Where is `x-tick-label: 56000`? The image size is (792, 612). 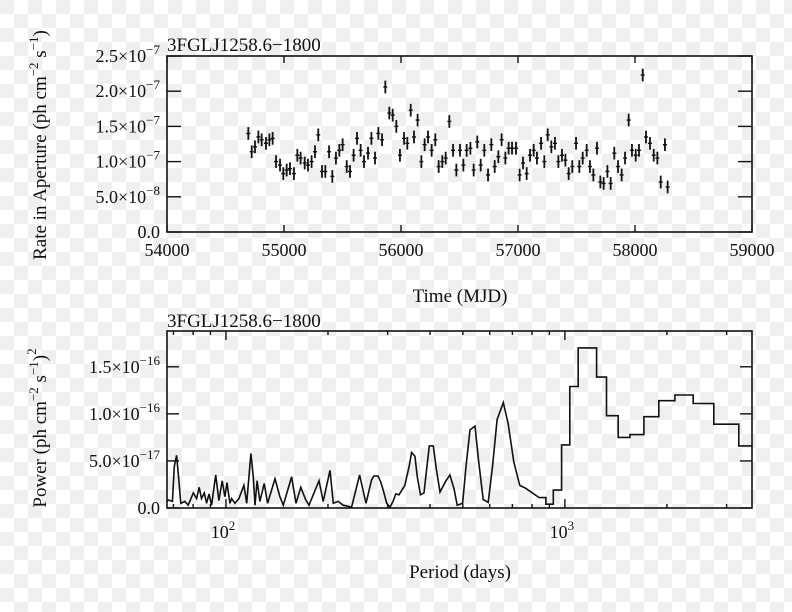
x-tick-label: 56000 is located at coordinates (401, 250).